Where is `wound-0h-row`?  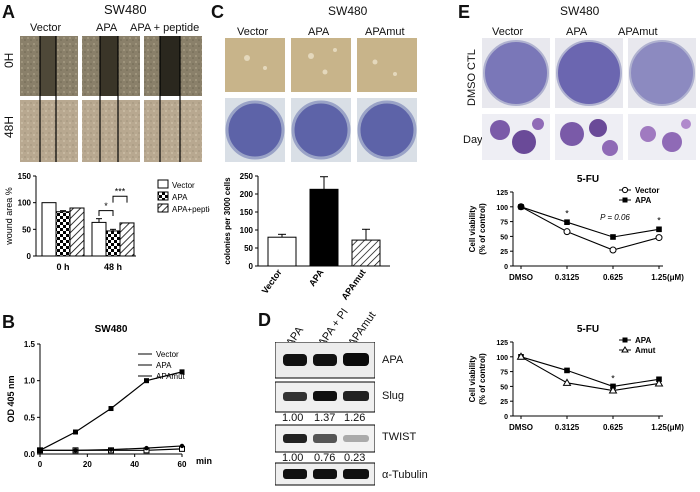
wound-0h-row is located at coordinates (111, 66).